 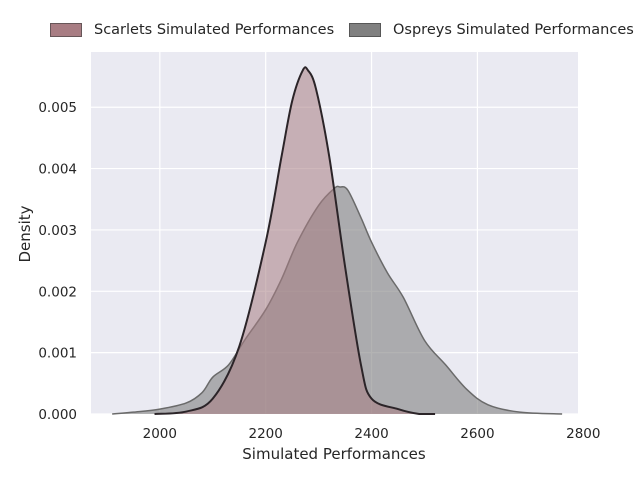 What do you see at coordinates (57, 292) in the screenshot?
I see `y-tick-label: 0.002` at bounding box center [57, 292].